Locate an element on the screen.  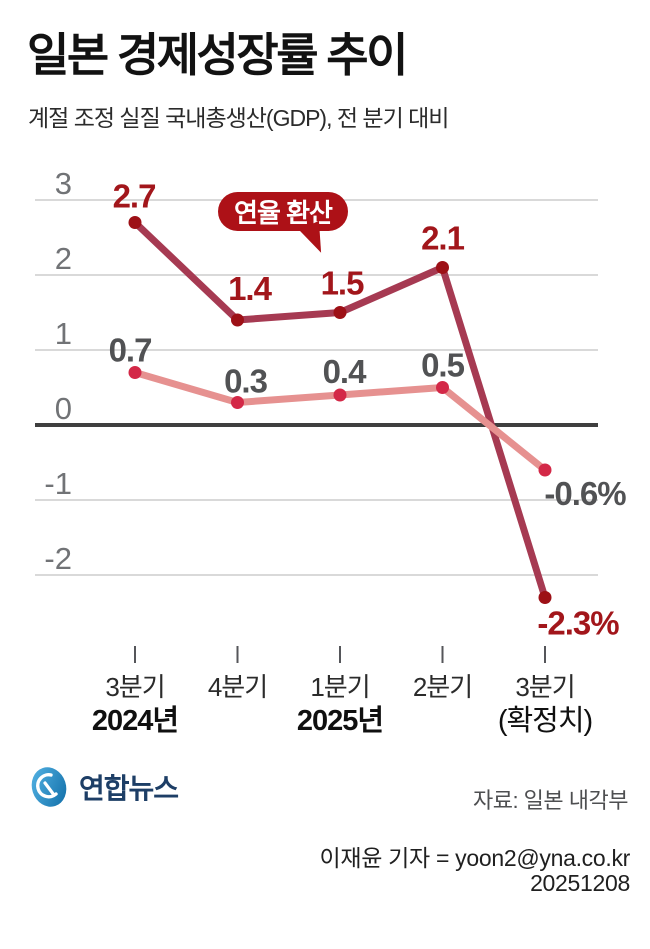
annotation-bubble: 연율 환산 is located at coordinates (283, 225).